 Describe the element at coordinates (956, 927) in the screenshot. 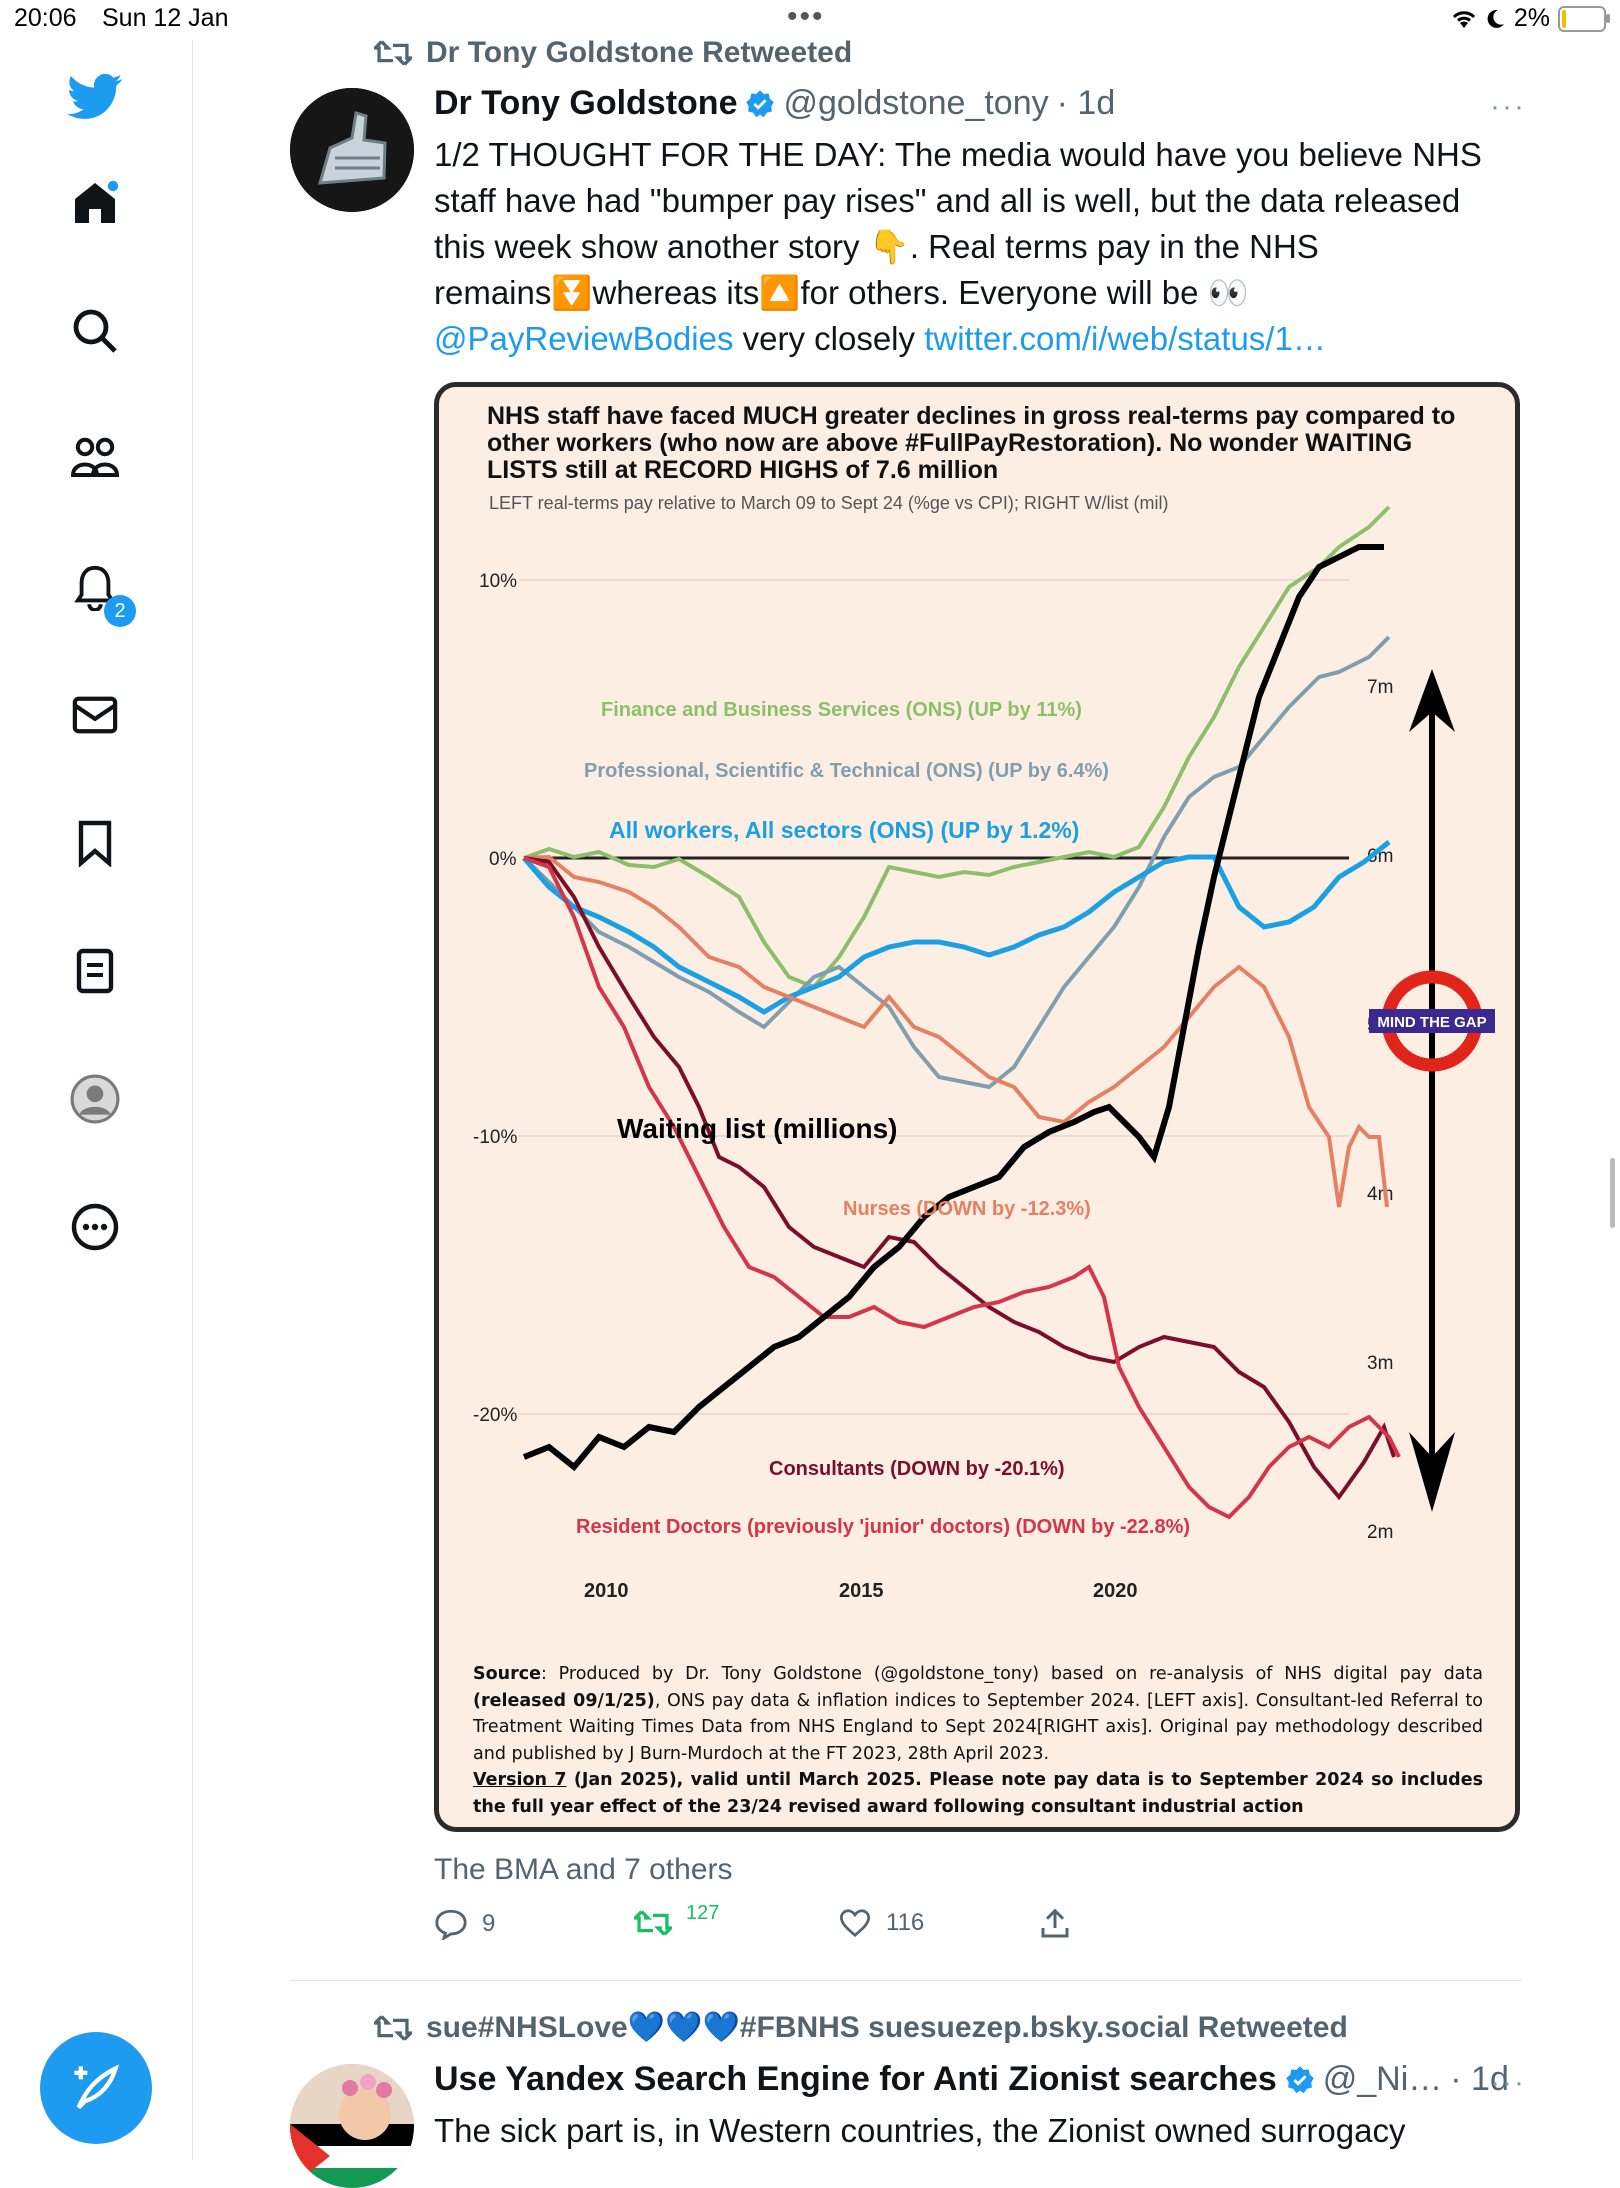

I see `series-all-workers` at that location.